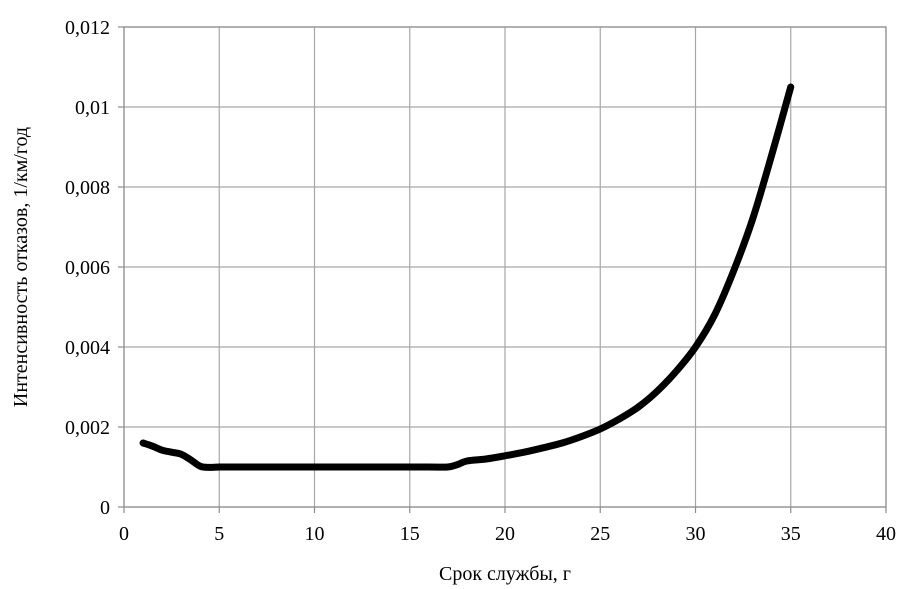 The image size is (904, 589). I want to click on x-tick-label: 30, so click(696, 534).